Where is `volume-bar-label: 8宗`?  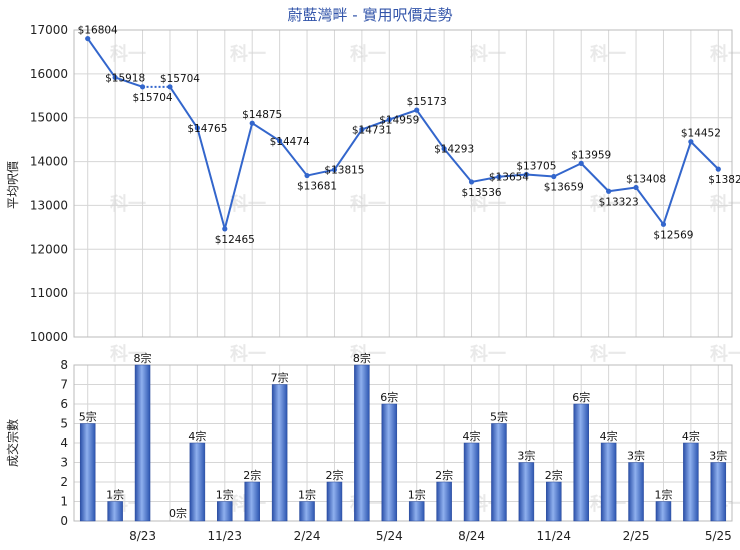 volume-bar-label: 8宗 is located at coordinates (362, 358).